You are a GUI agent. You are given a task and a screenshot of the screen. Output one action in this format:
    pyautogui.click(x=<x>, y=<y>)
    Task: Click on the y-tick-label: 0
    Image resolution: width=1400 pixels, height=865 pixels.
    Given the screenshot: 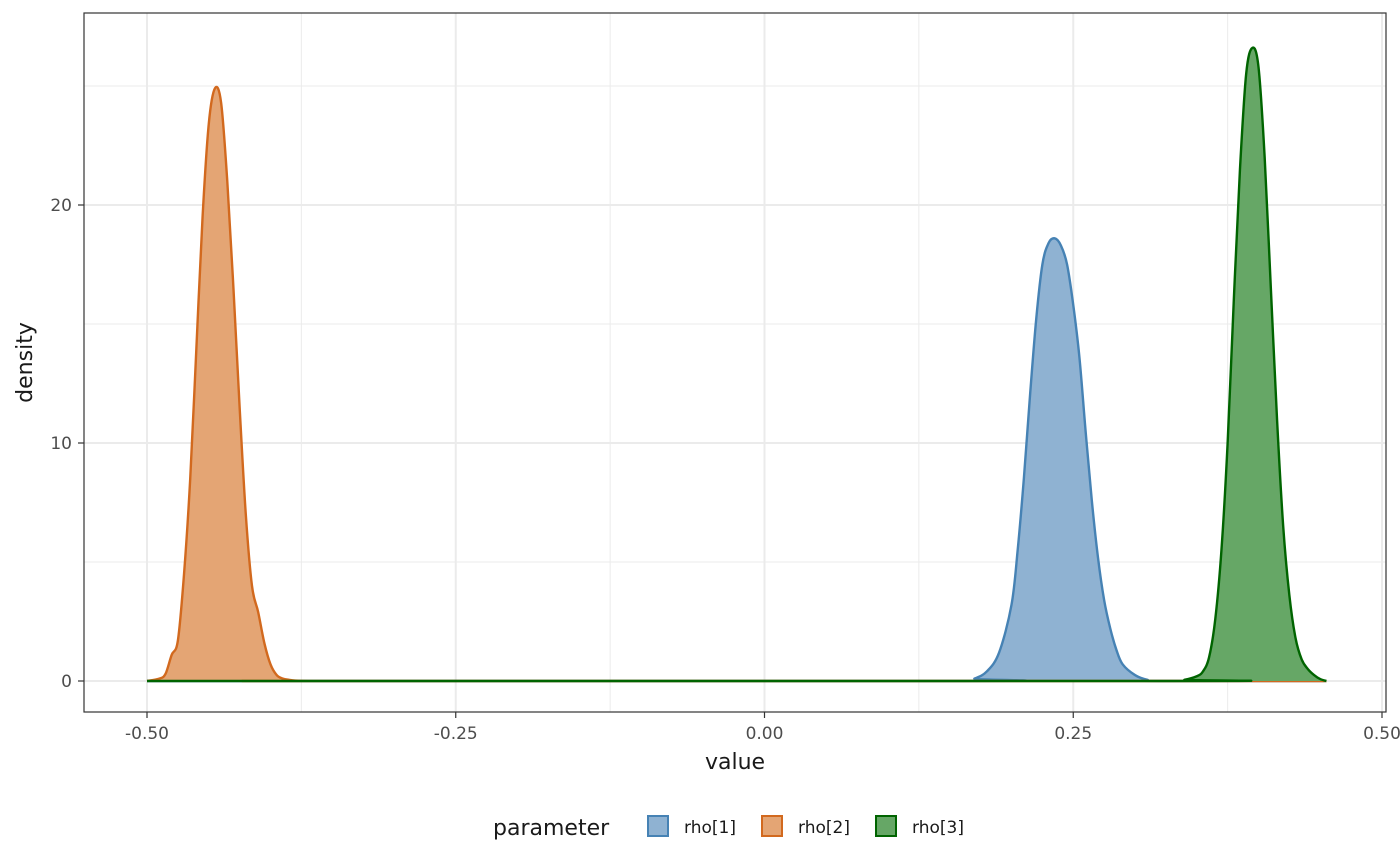 What is the action you would take?
    pyautogui.click(x=66, y=682)
    